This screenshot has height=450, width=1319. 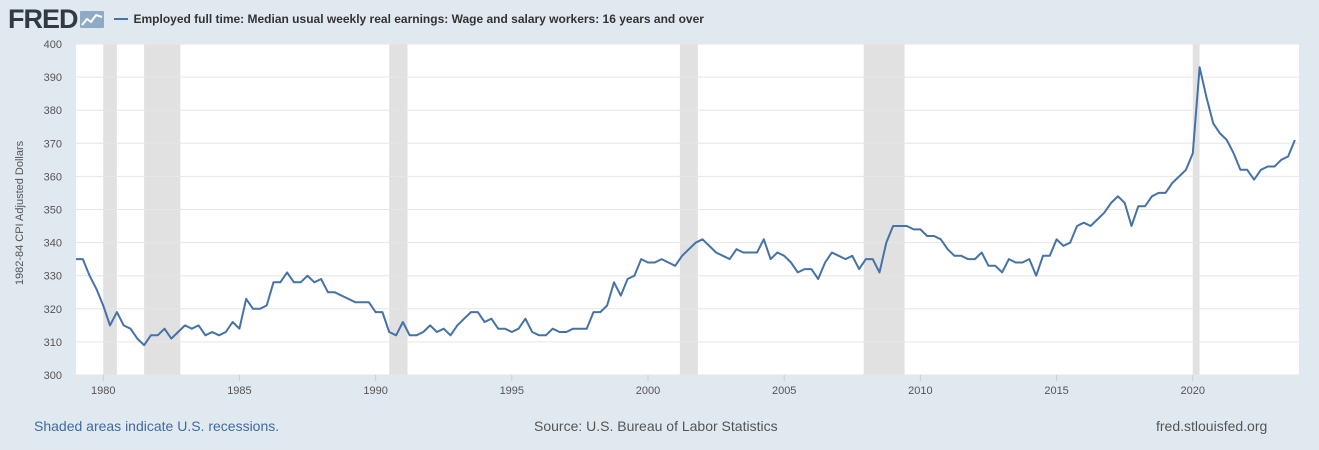 What do you see at coordinates (53, 310) in the screenshot?
I see `y-tick-label: 320` at bounding box center [53, 310].